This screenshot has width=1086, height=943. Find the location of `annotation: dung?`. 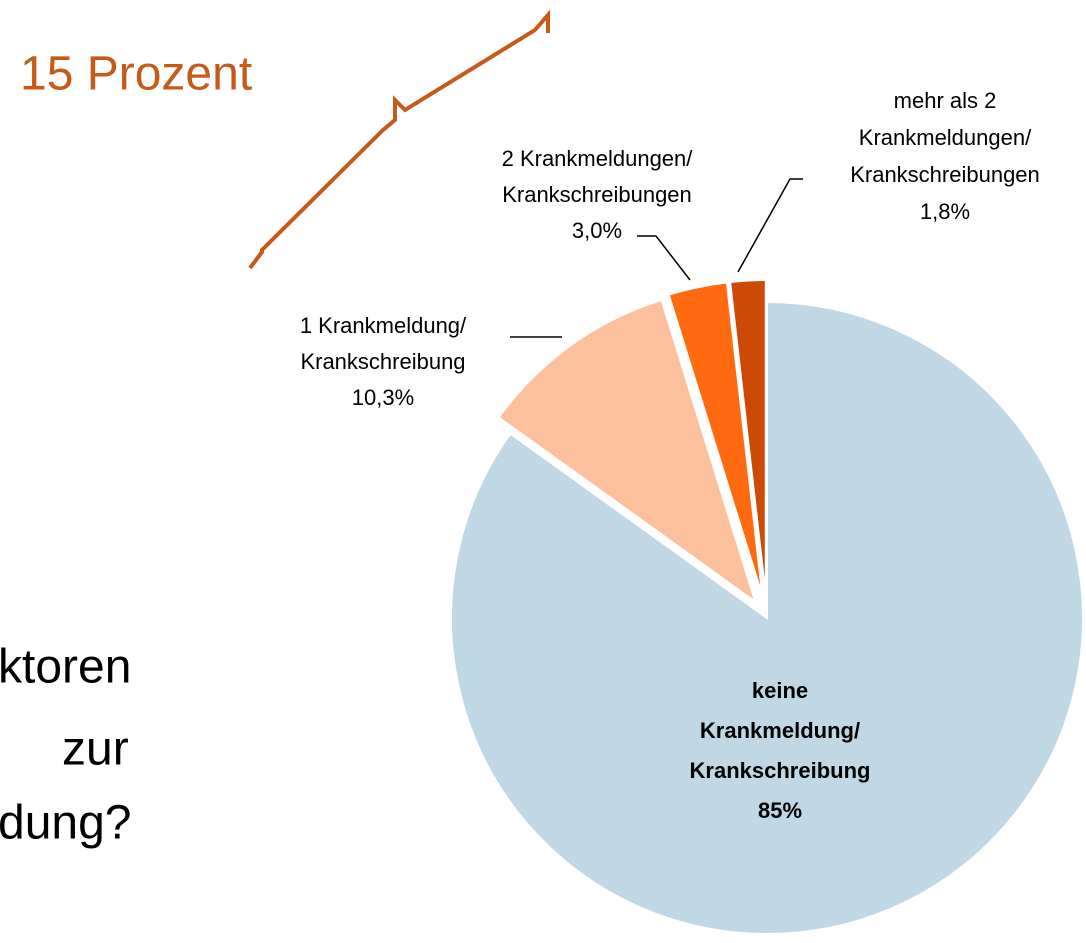

annotation: dung? is located at coordinates (65, 823).